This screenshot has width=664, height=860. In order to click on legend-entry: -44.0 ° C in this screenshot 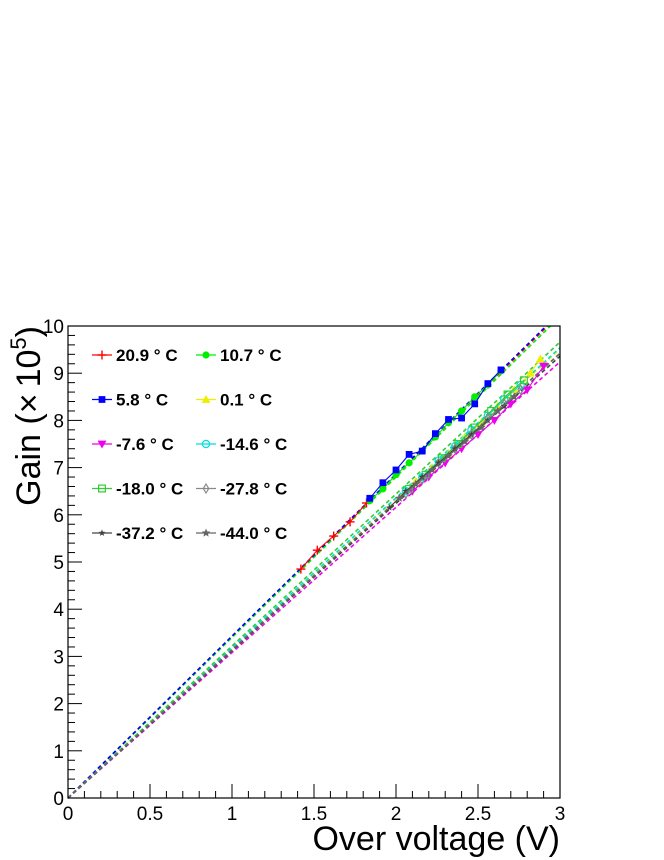, I will do `click(241, 533)`.